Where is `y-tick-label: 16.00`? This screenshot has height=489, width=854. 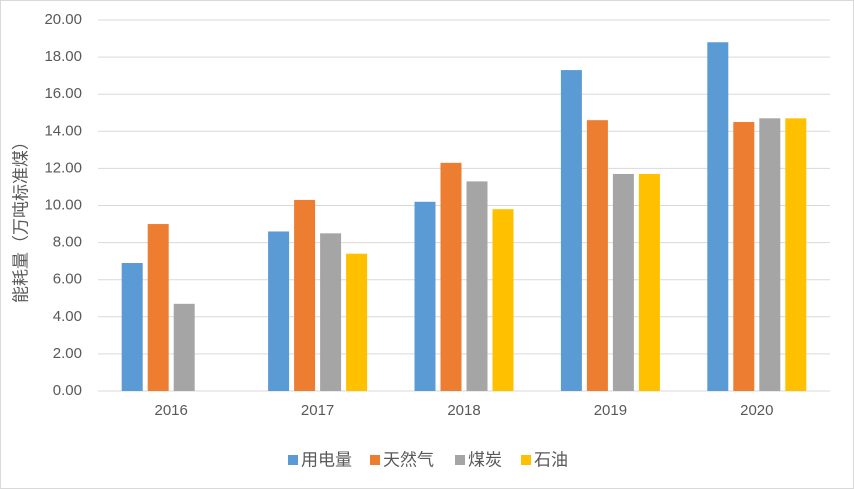
y-tick-label: 16.00 is located at coordinates (63, 93).